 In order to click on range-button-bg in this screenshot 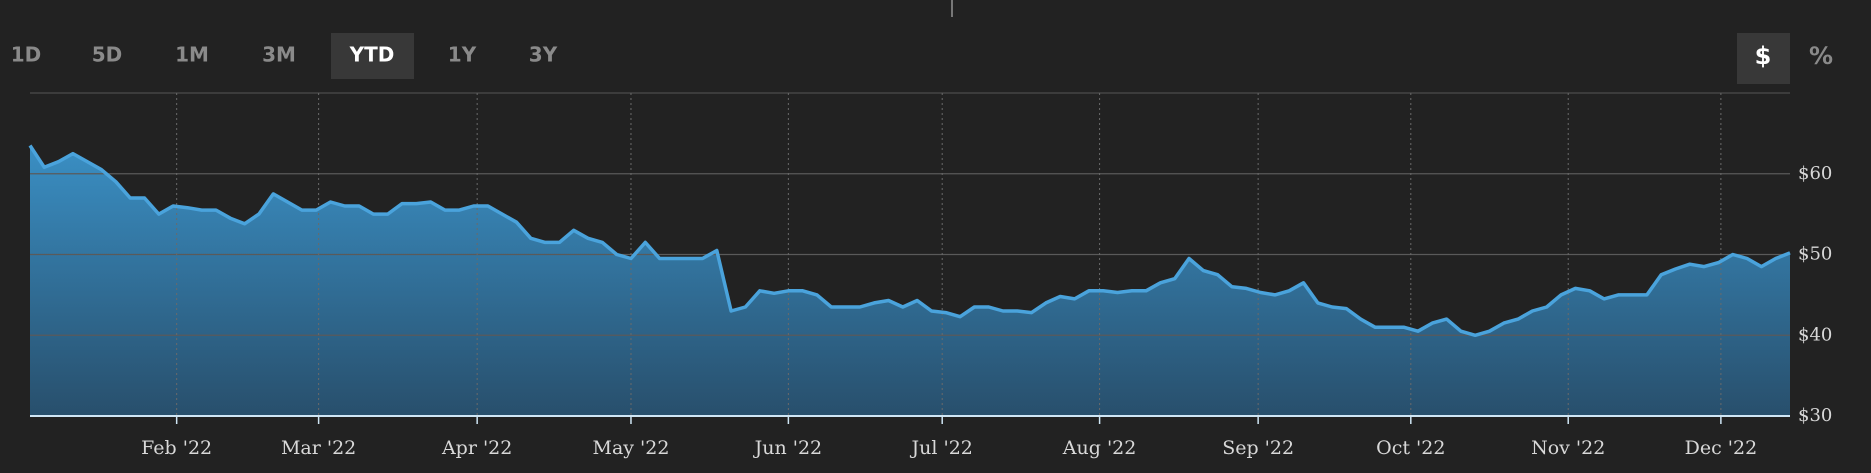, I will do `click(372, 56)`.